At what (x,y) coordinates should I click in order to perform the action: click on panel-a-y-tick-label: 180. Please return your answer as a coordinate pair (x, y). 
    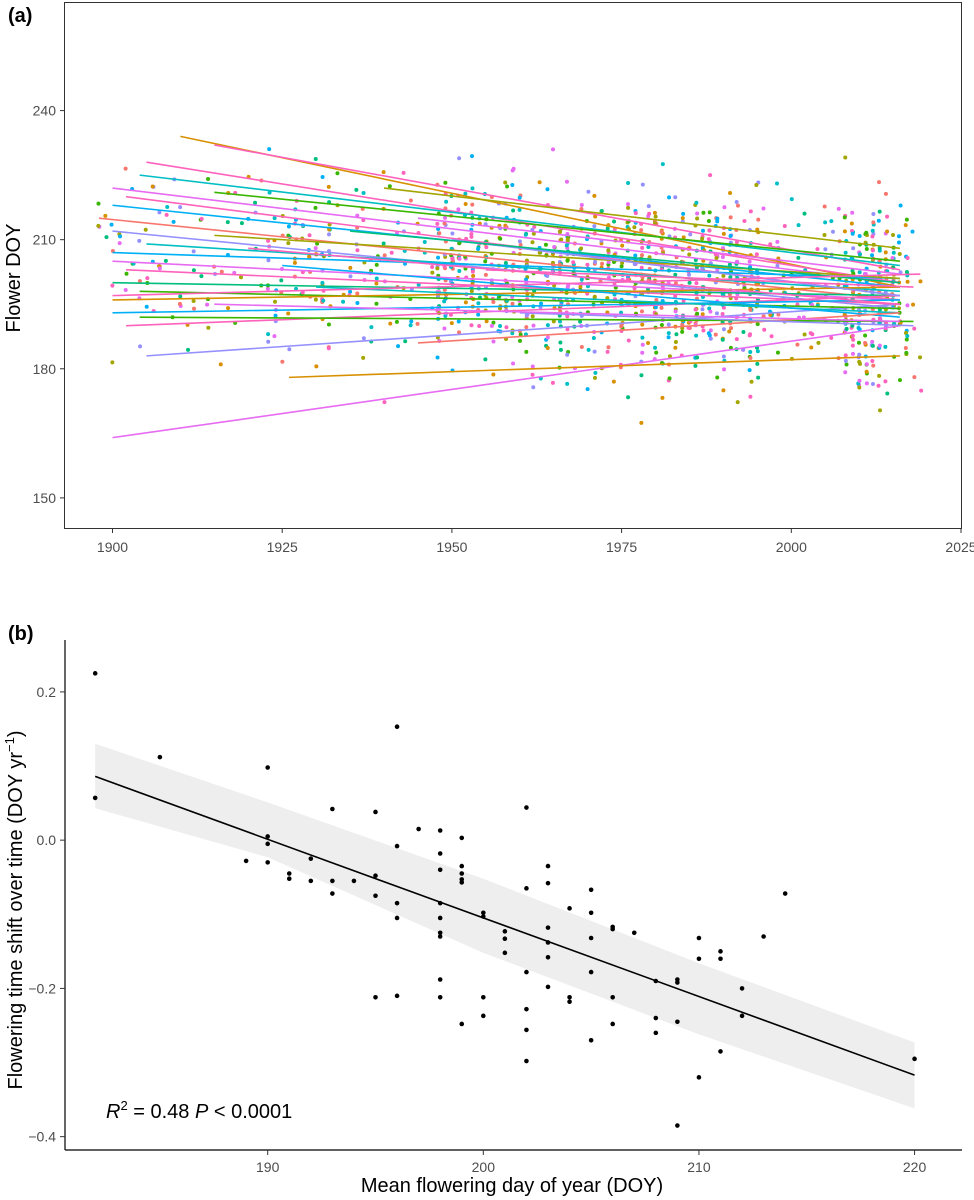
    Looking at the image, I should click on (45, 369).